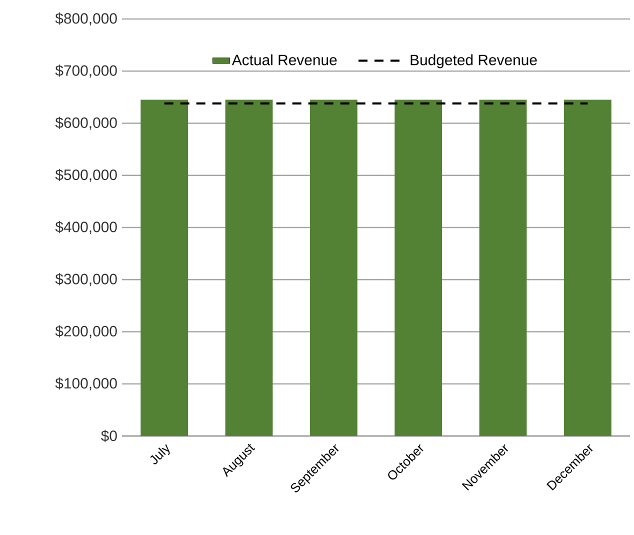  What do you see at coordinates (86, 71) in the screenshot?
I see `y-tick-label: $700,000` at bounding box center [86, 71].